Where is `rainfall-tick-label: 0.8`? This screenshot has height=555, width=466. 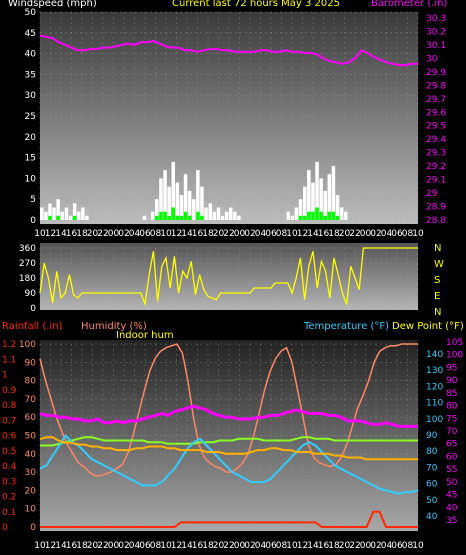
rainfall-tick-label: 0.8 is located at coordinates (9, 406).